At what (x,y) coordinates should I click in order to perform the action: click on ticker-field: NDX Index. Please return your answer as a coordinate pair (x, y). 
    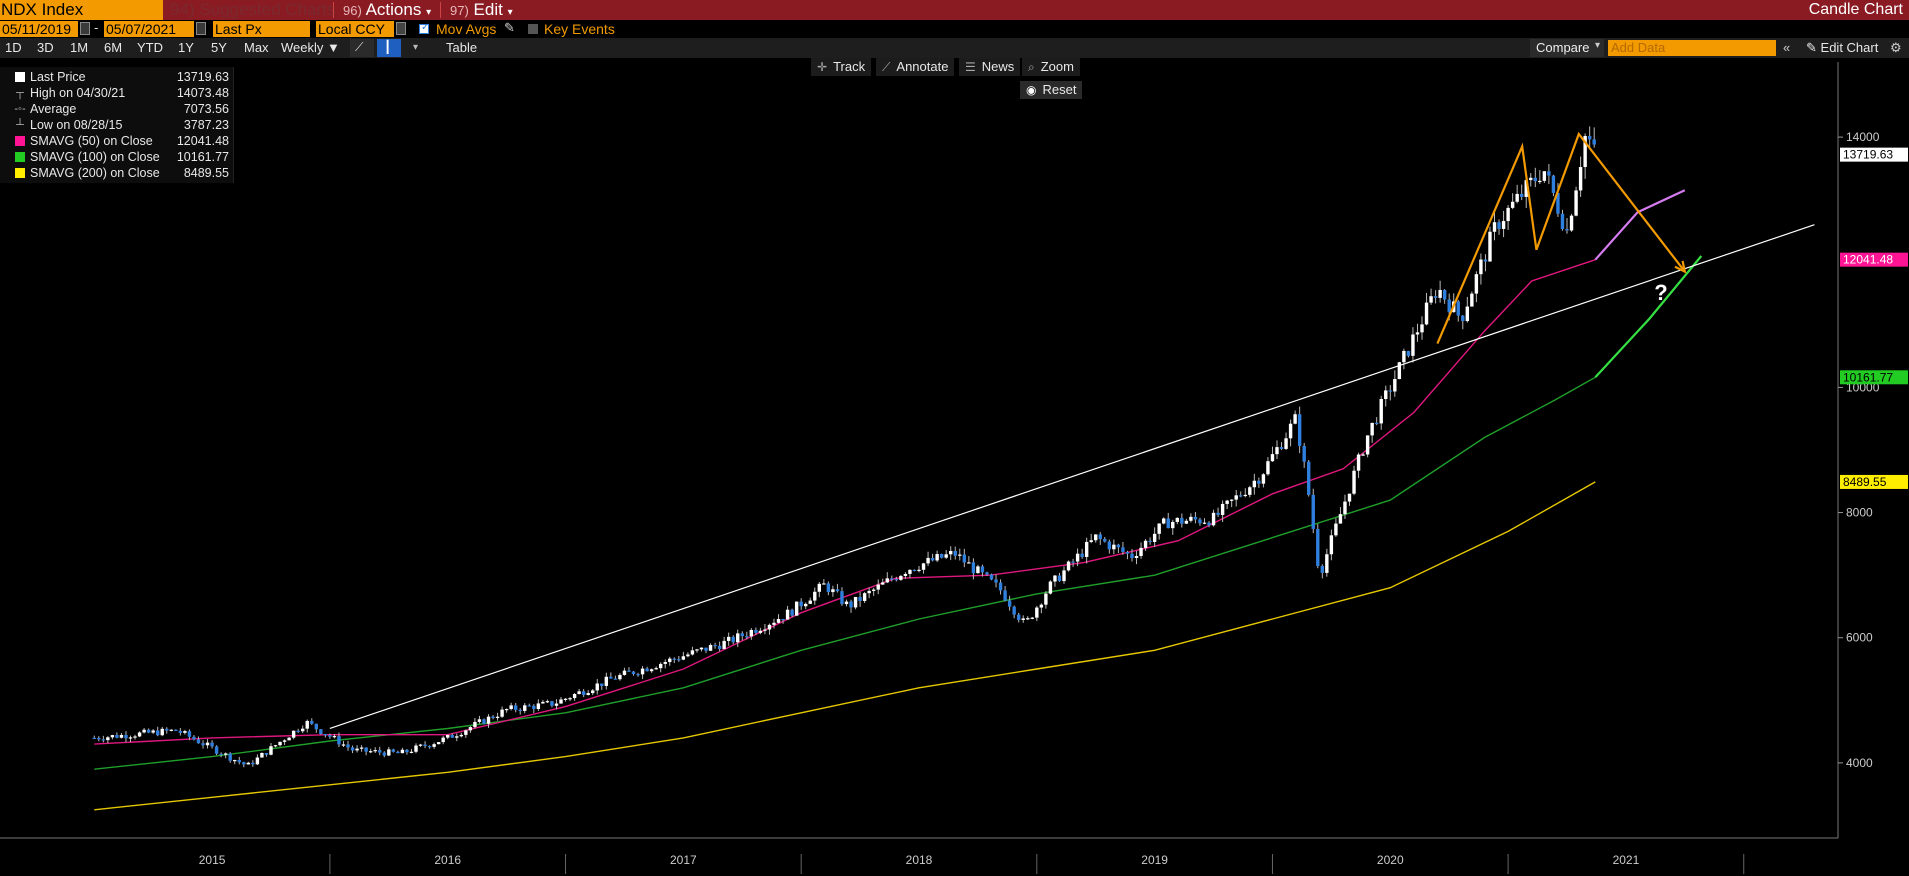
    Looking at the image, I should click on (81, 10).